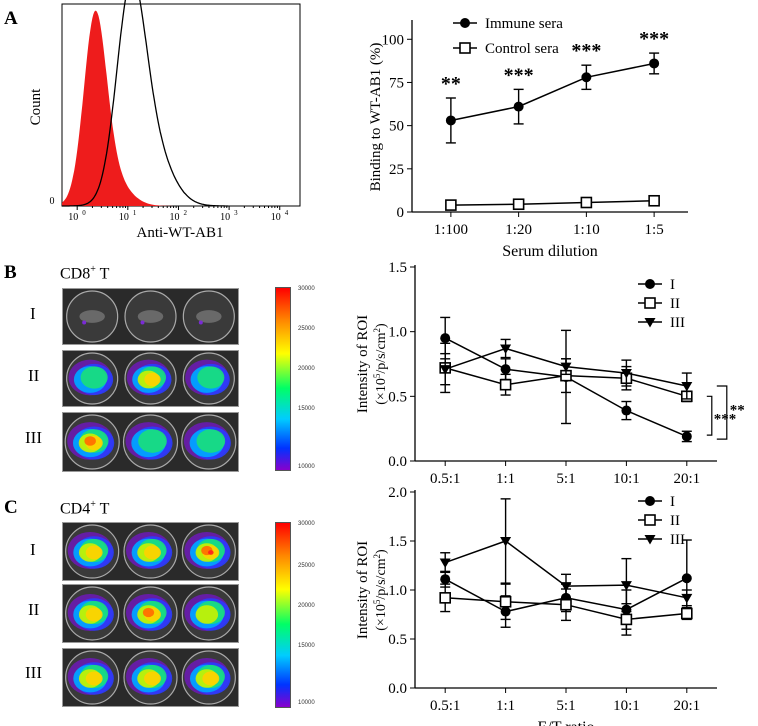 Image resolution: width=758 pixels, height=726 pixels. What do you see at coordinates (142, 322) in the screenshot?
I see `cd8-well-row-1-speck` at bounding box center [142, 322].